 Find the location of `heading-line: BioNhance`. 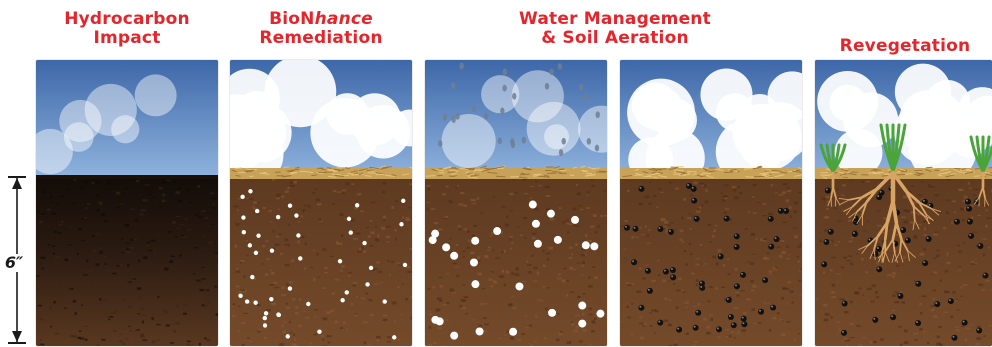

heading-line: BioNhance is located at coordinates (321, 19).